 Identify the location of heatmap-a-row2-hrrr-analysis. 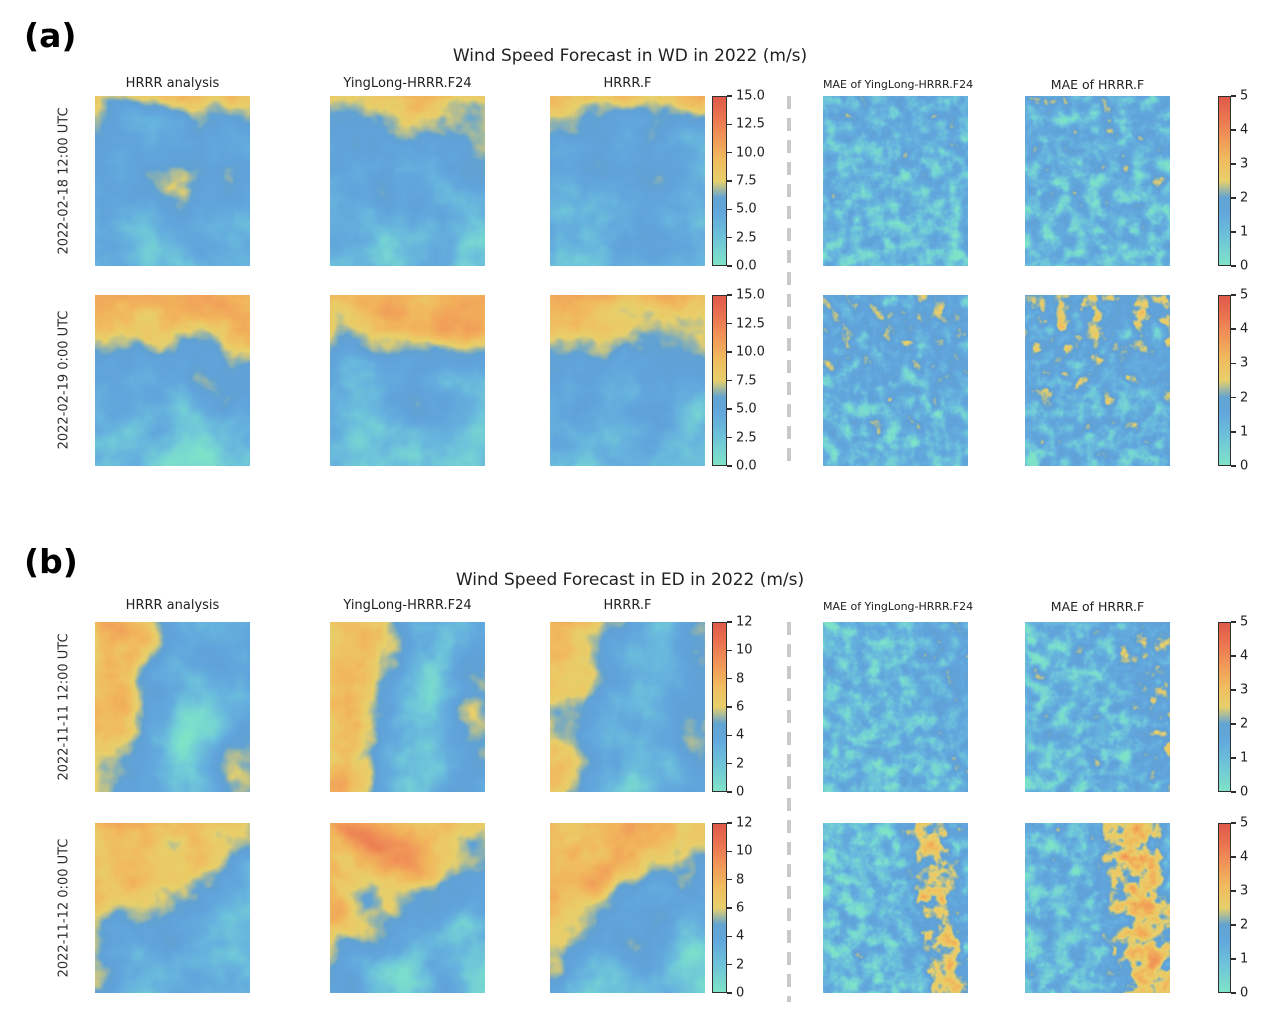
(172, 380).